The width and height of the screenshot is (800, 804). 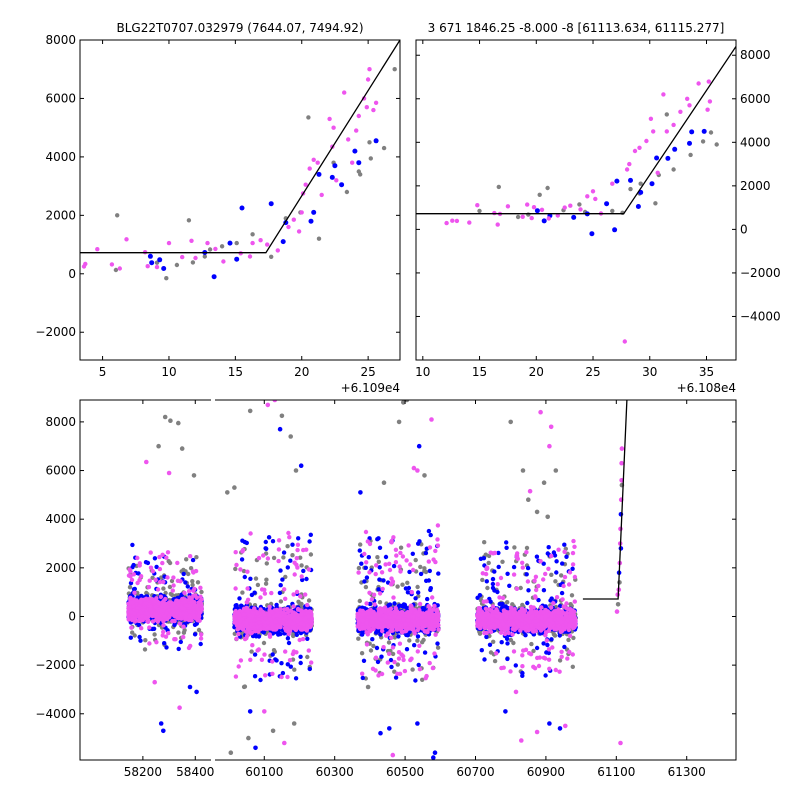 What do you see at coordinates (60, 157) in the screenshot?
I see `y-tick-label: 4000` at bounding box center [60, 157].